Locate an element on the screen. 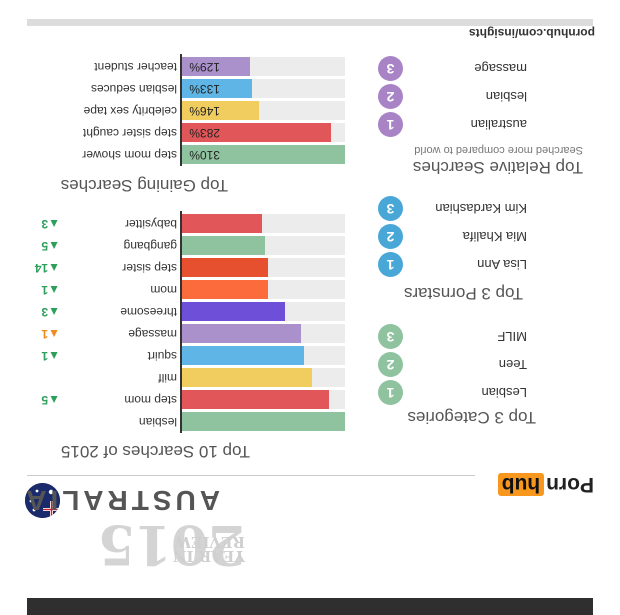 This screenshot has height=615, width=620. relative_section-item-label: massage is located at coordinates (500, 68).